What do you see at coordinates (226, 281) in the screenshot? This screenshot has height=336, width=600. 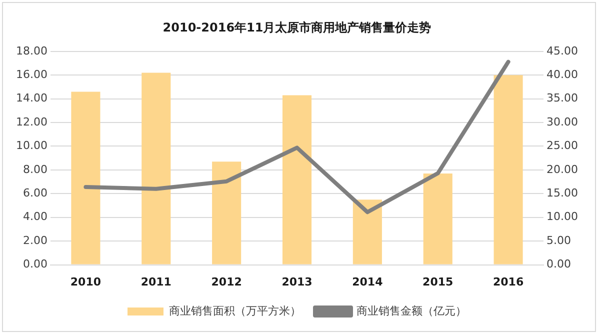 I see `x-tick-label: 2012` at bounding box center [226, 281].